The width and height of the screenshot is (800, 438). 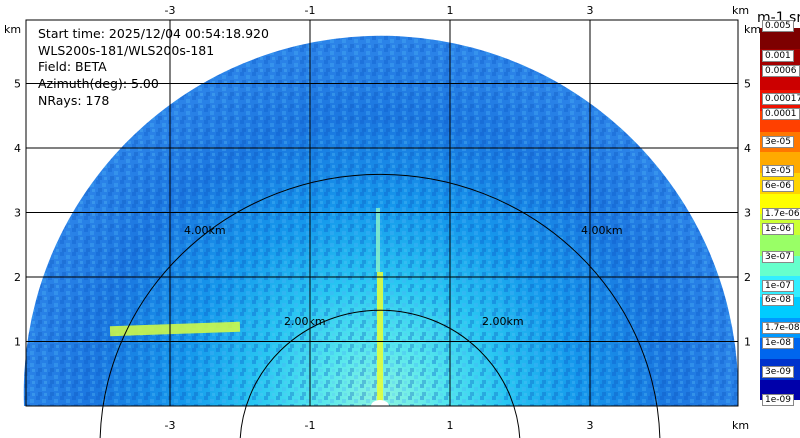 What do you see at coordinates (778, 257) in the screenshot?
I see `colorbar-label: 3e-07` at bounding box center [778, 257].